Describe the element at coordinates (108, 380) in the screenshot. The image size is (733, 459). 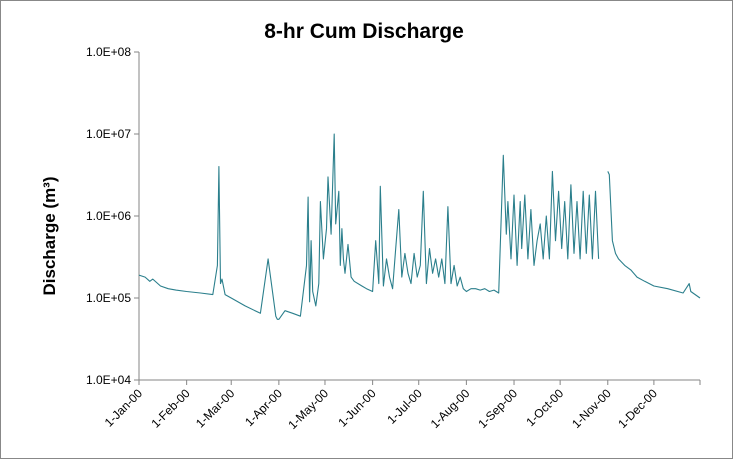
I see `y-tick-label: 1.0E+04` at that location.